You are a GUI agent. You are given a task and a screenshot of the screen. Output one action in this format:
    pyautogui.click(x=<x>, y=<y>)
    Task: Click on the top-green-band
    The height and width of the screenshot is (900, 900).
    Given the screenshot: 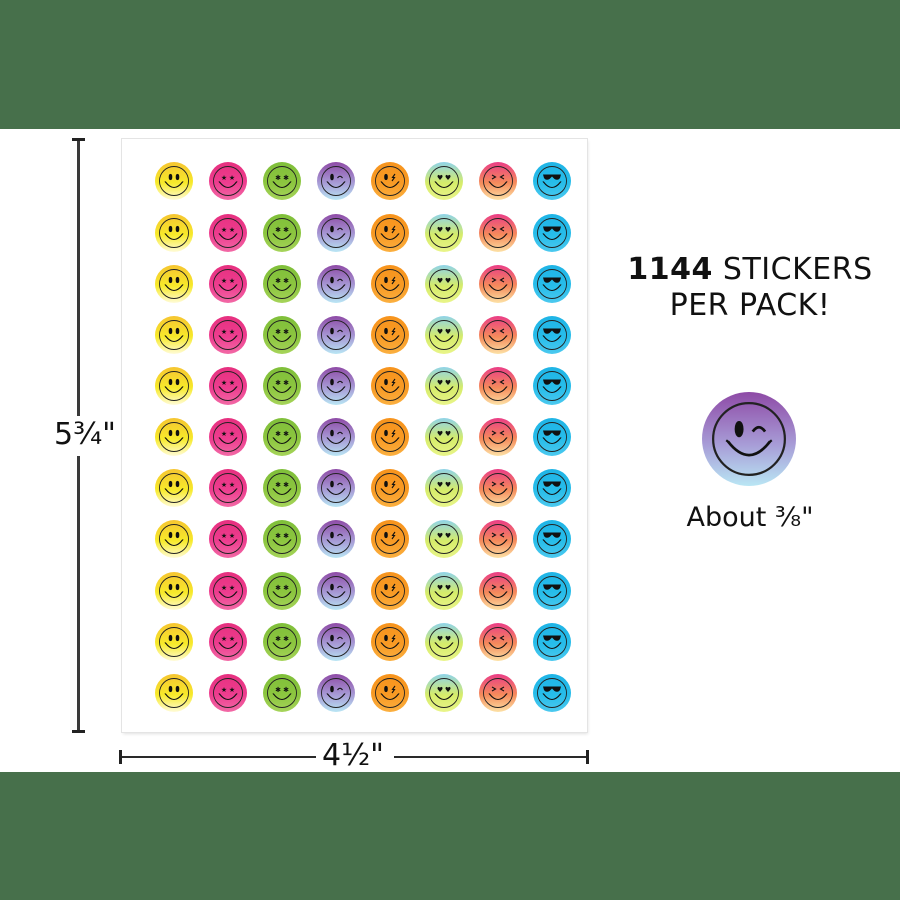 What is the action you would take?
    pyautogui.click(x=450, y=64)
    